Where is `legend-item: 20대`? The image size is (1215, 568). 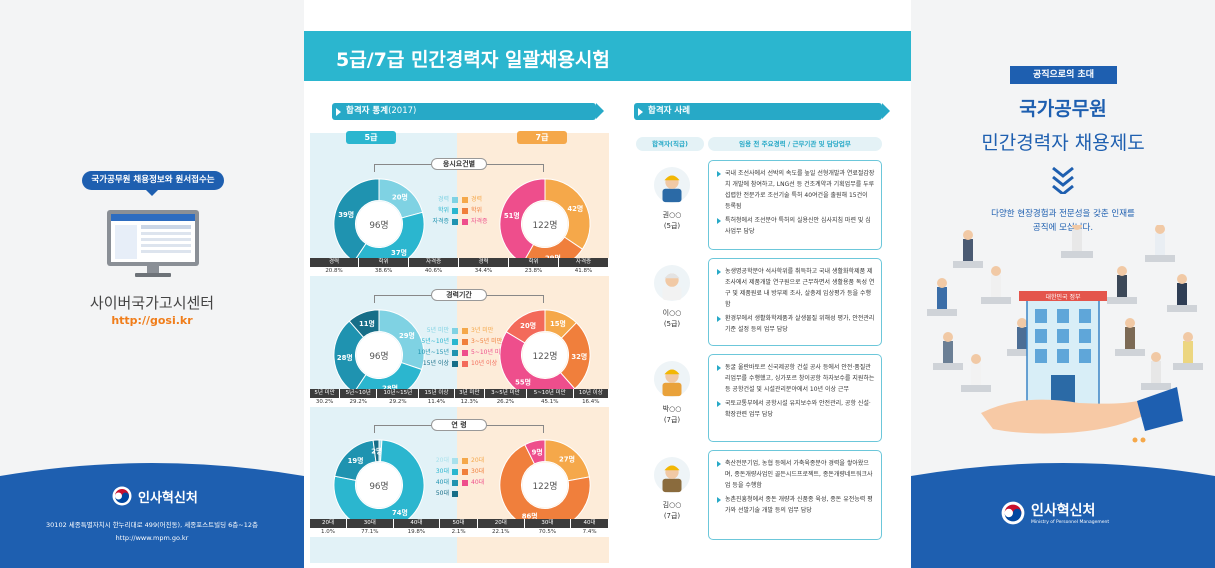
legend-item: 20대 is located at coordinates (492, 460).